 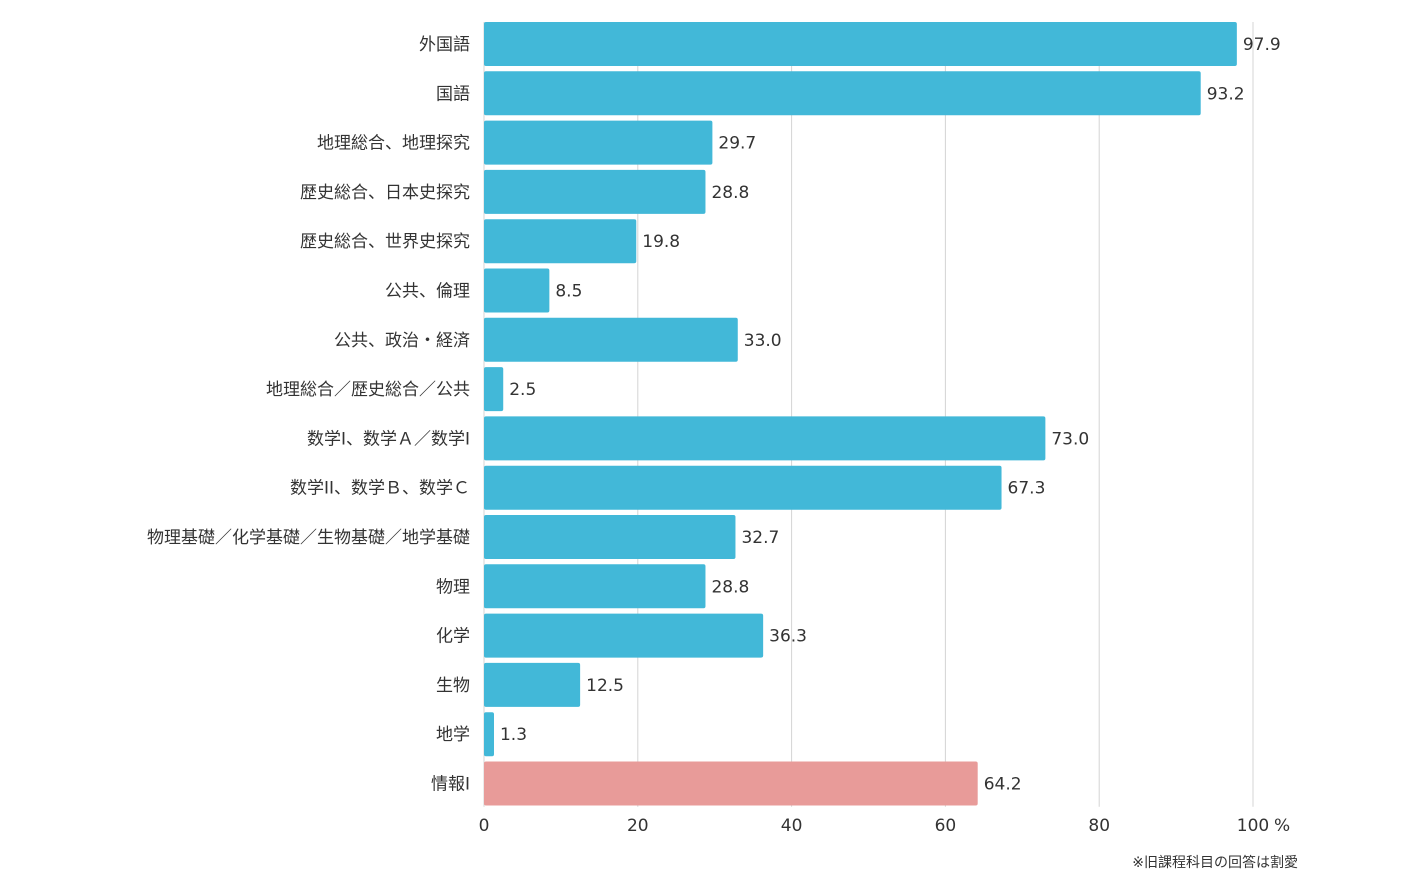 What do you see at coordinates (385, 242) in the screenshot?
I see `category-label: 歴史総合、世界史探究` at bounding box center [385, 242].